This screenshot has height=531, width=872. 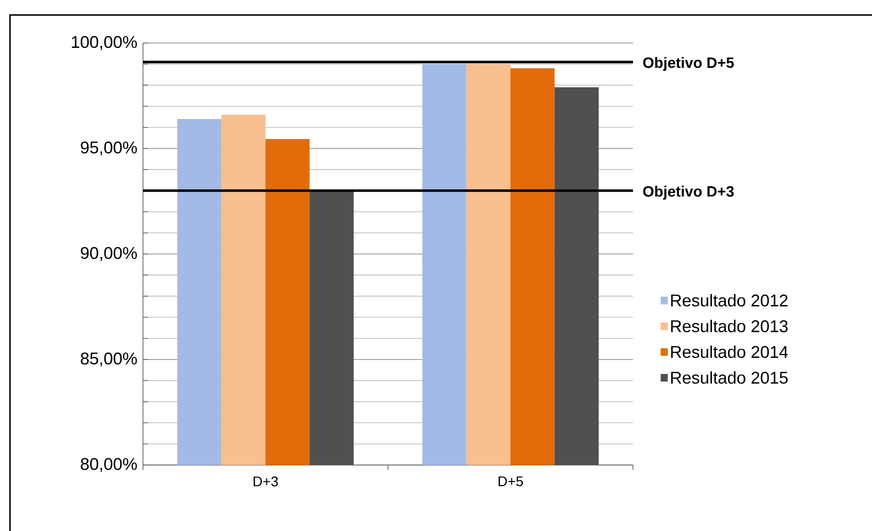 What do you see at coordinates (510, 481) in the screenshot?
I see `x-tick-label: D+5` at bounding box center [510, 481].